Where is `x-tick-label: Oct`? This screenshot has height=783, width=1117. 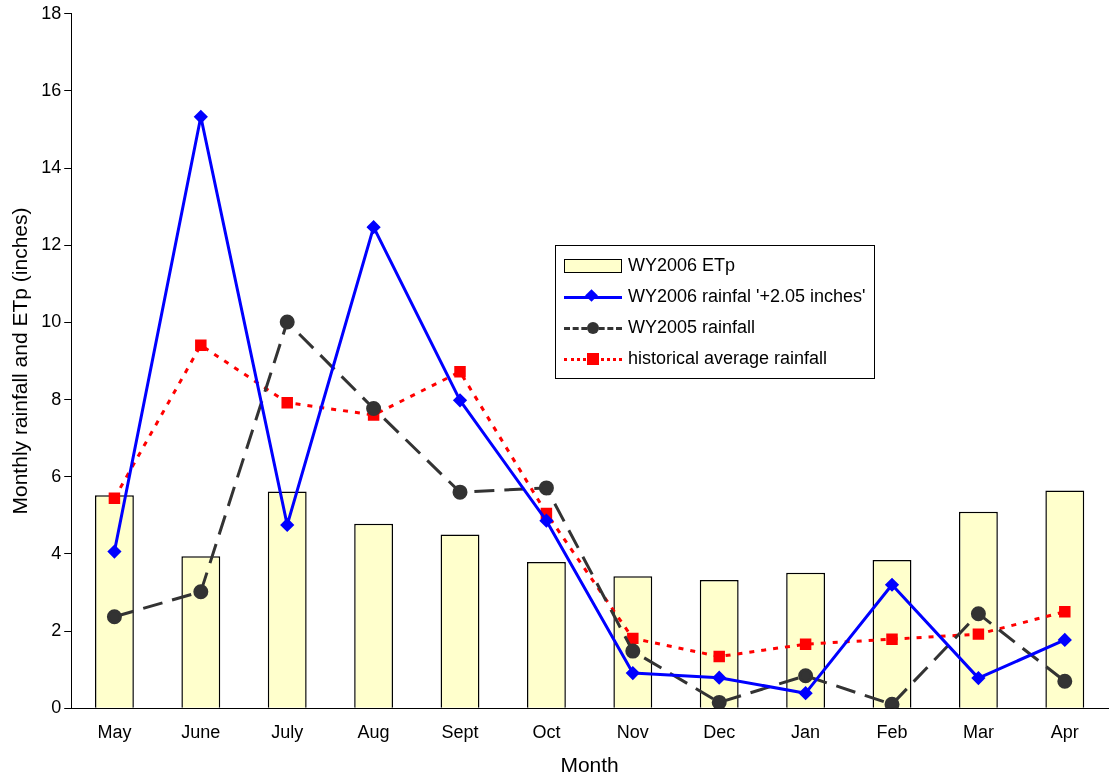
x-tick-label: Oct is located at coordinates (546, 731).